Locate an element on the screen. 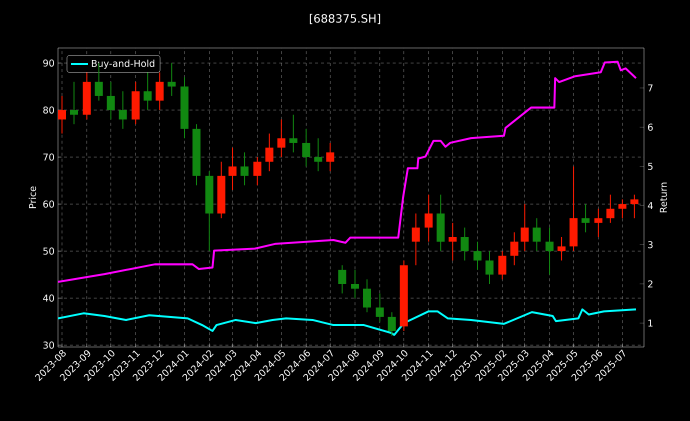 Image resolution: width=690 pixels, height=421 pixels. legend-label: Buy-and-Hold is located at coordinates (123, 64).